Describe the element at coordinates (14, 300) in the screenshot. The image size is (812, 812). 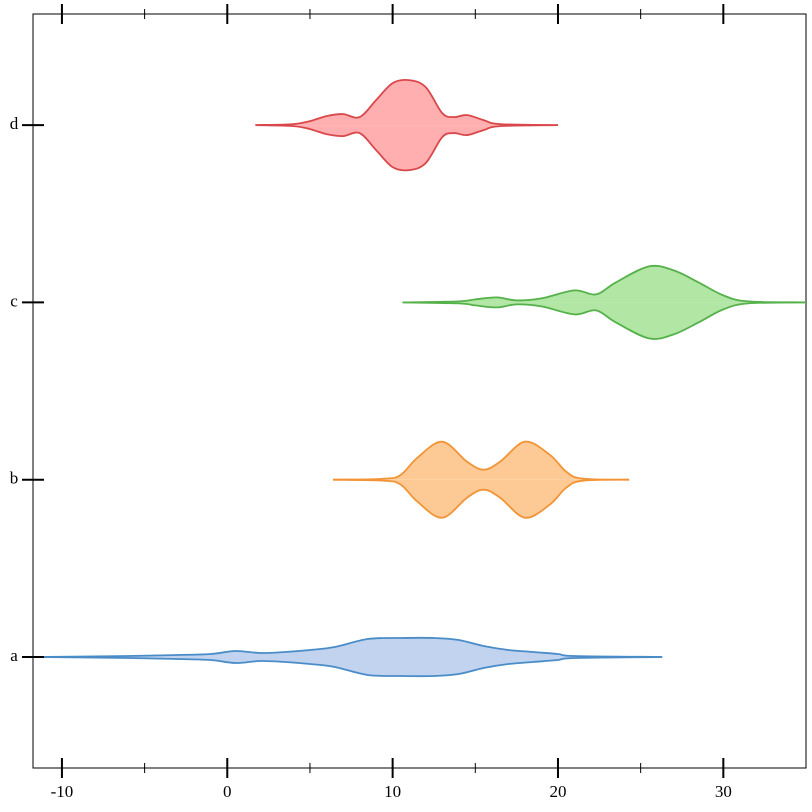
I see `y-tick-label: c` at that location.